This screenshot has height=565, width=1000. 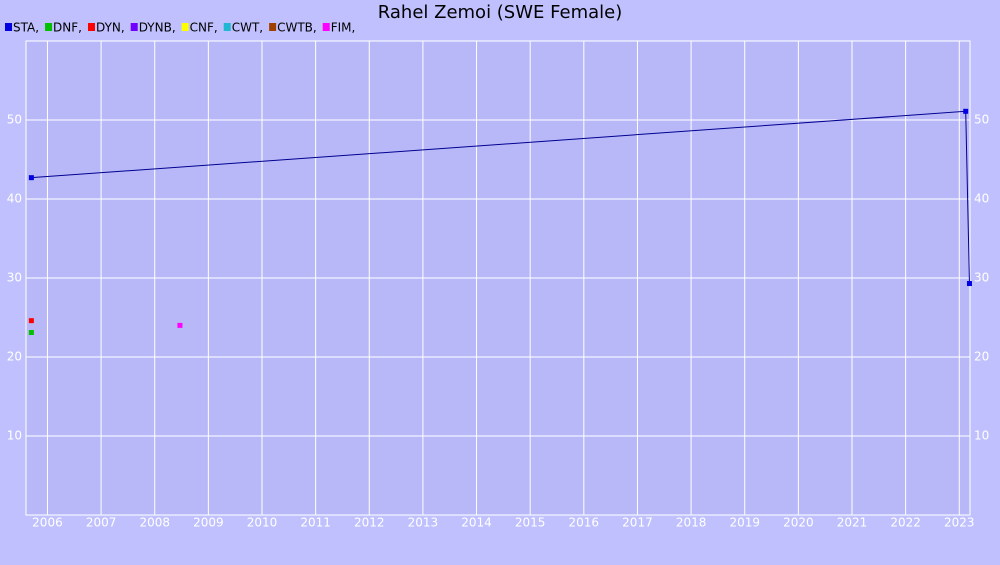 I want to click on y-tick-label: 20, so click(x=14, y=357).